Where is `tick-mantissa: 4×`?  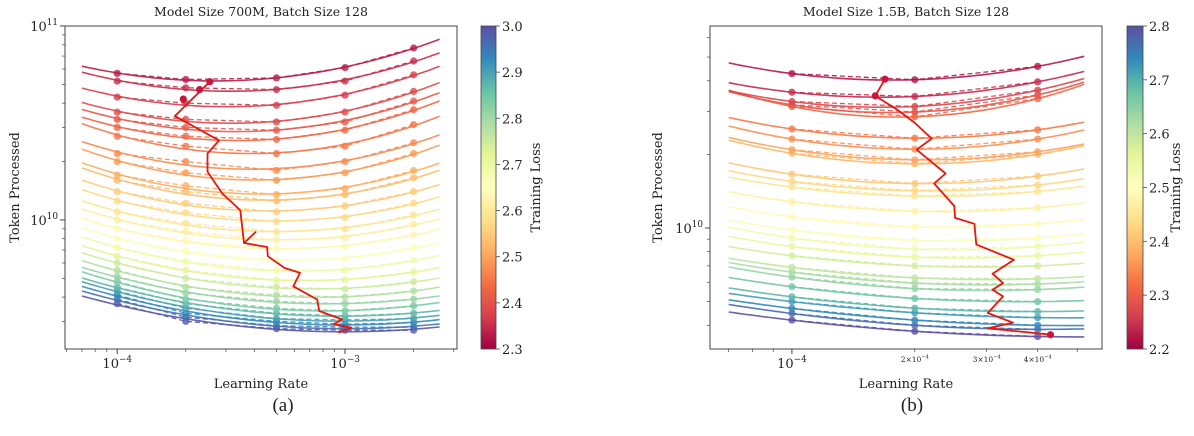 tick-mantissa: 4× is located at coordinates (1029, 359).